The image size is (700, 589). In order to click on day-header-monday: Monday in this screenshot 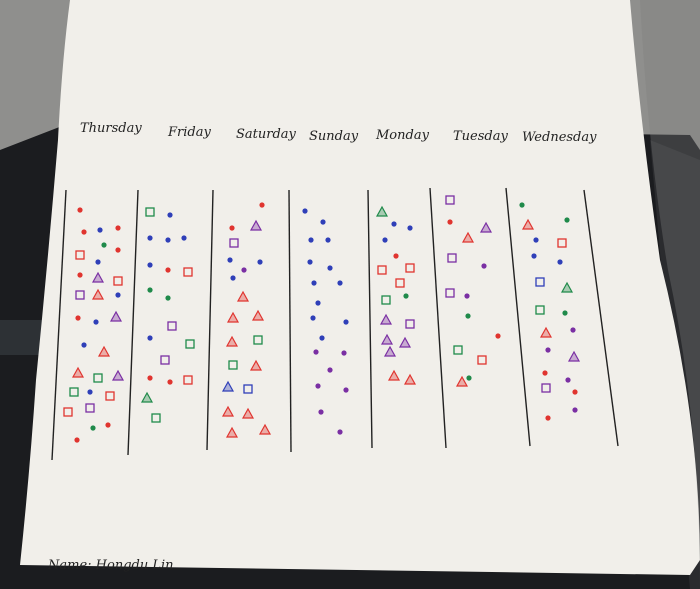, I will do `click(402, 135)`.